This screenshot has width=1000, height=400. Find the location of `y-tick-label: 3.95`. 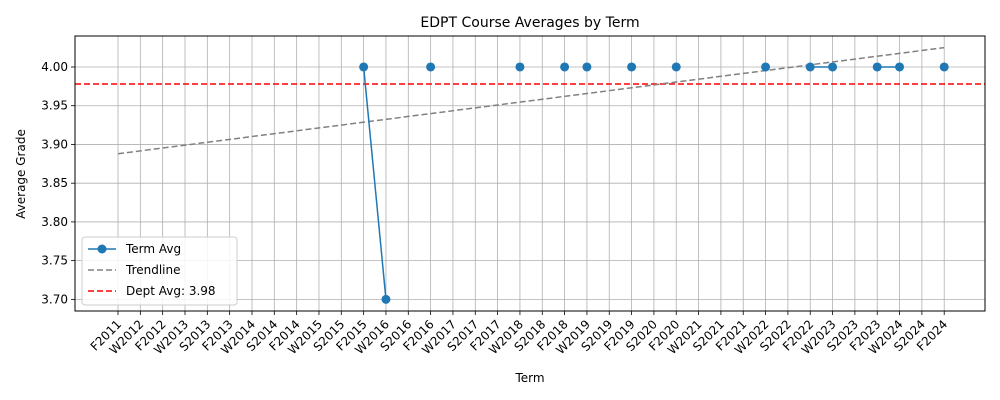

y-tick-label: 3.95 is located at coordinates (54, 106).